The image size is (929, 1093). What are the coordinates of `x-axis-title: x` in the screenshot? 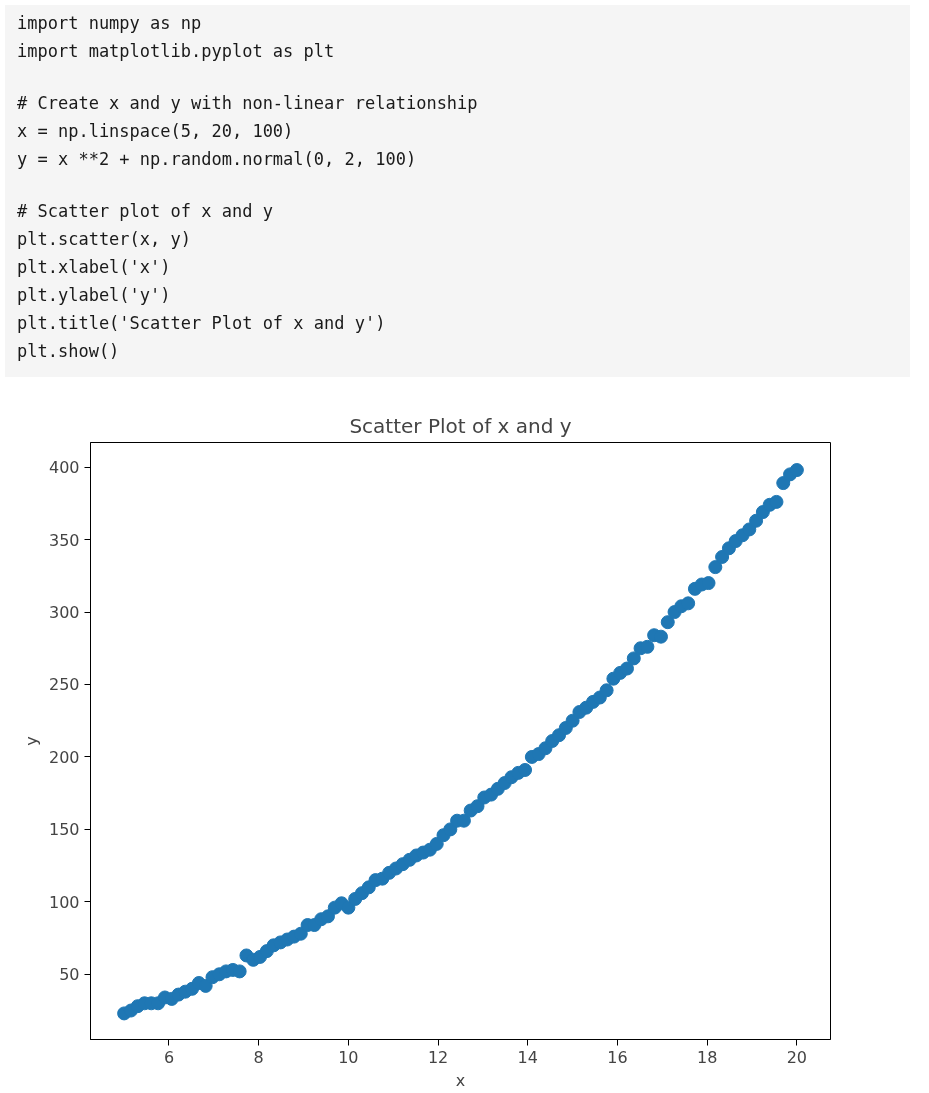 It's located at (460, 1080).